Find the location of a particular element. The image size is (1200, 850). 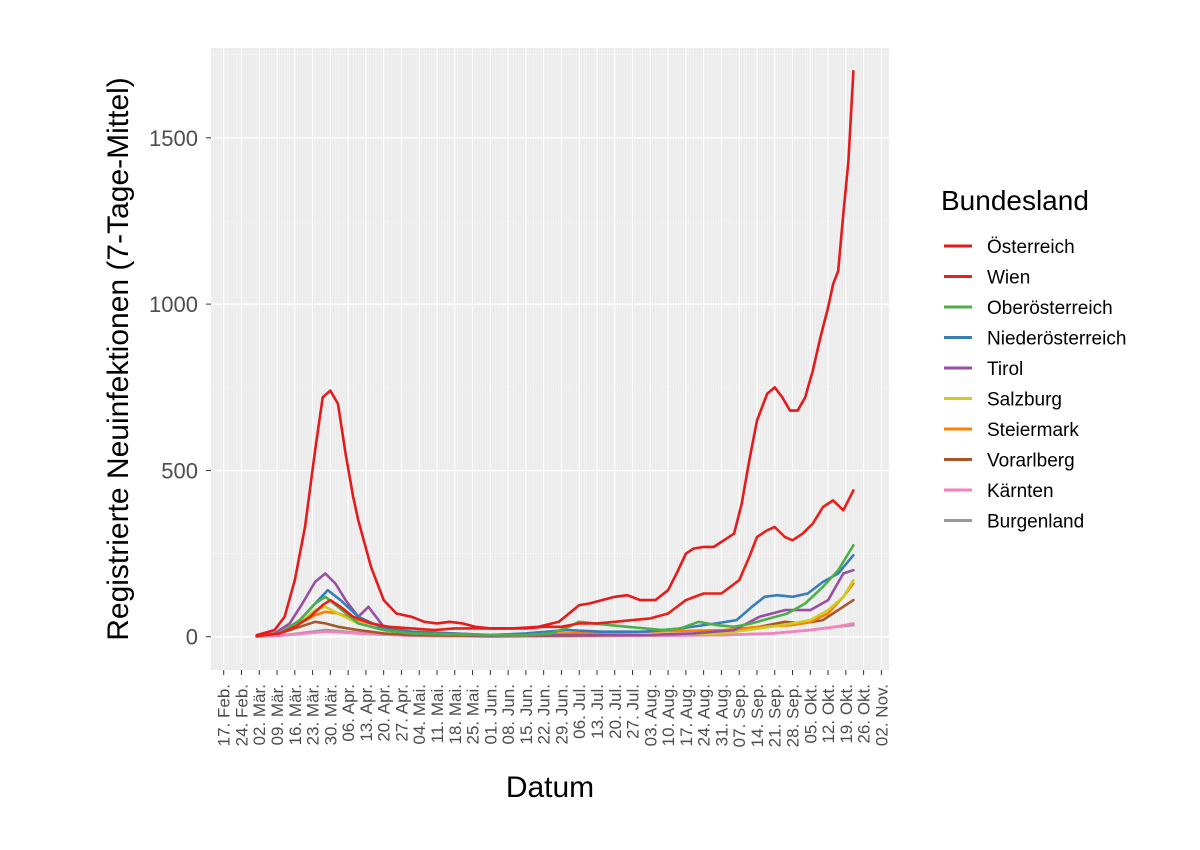

x-tick-label: 08. Jun. is located at coordinates (508, 714).